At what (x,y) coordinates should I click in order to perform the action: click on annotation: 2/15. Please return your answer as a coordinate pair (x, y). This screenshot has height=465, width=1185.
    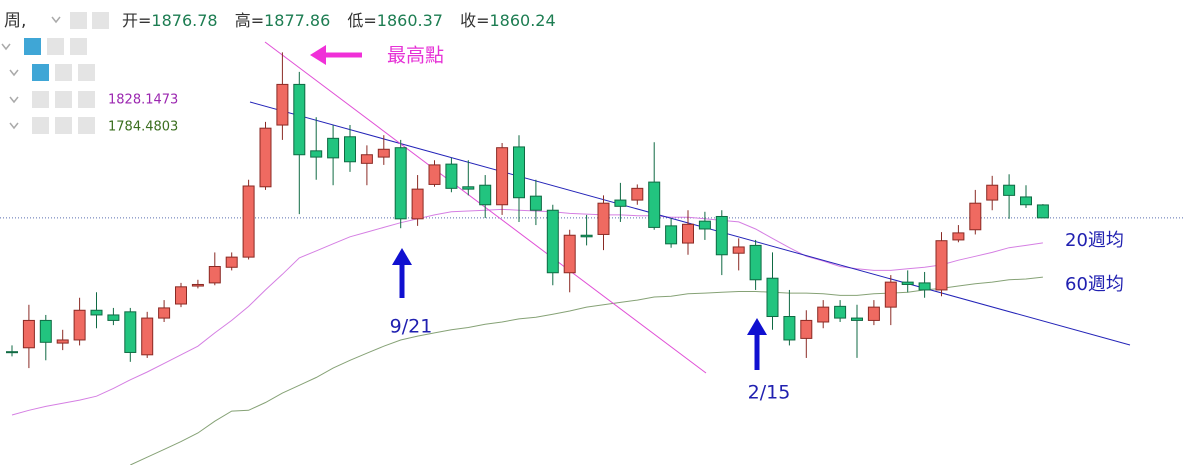
    Looking at the image, I should click on (769, 393).